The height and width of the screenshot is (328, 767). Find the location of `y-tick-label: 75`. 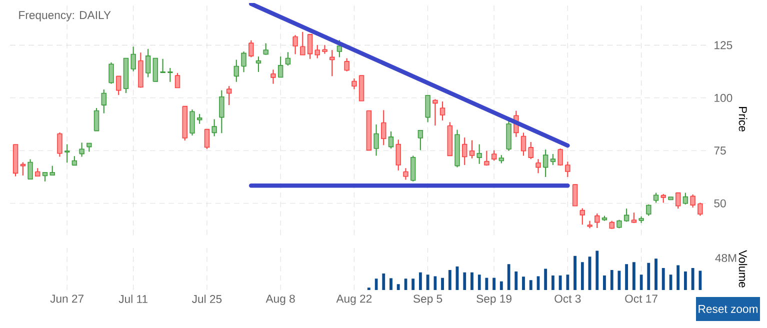

y-tick-label: 75 is located at coordinates (720, 150).